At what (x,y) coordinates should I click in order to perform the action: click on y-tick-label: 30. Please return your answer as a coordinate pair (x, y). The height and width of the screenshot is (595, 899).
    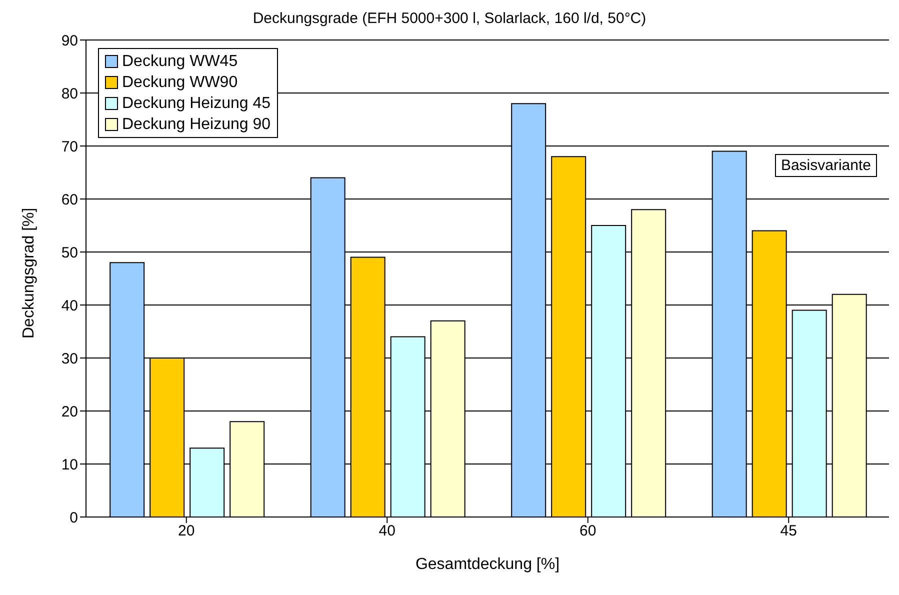
    Looking at the image, I should click on (69, 359).